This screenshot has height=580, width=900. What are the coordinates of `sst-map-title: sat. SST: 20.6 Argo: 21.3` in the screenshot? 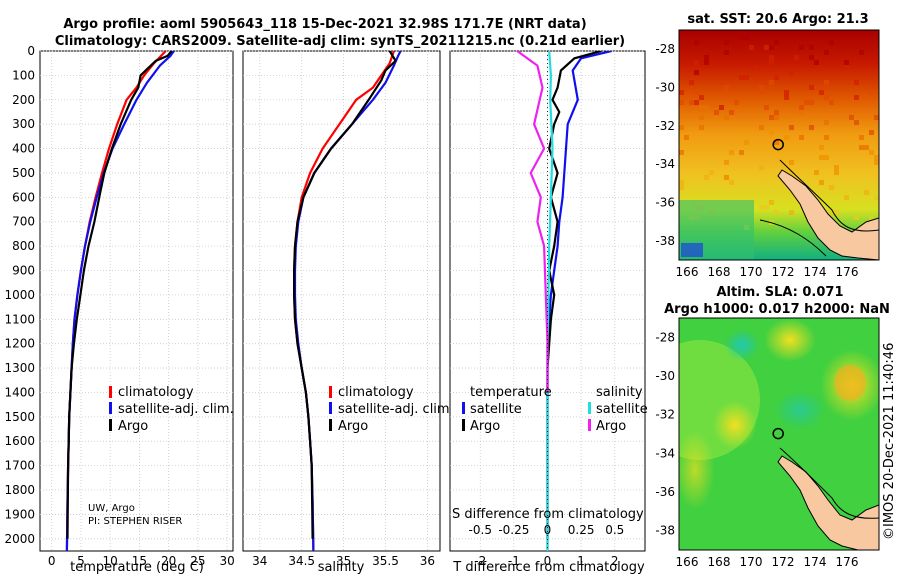 It's located at (777, 19).